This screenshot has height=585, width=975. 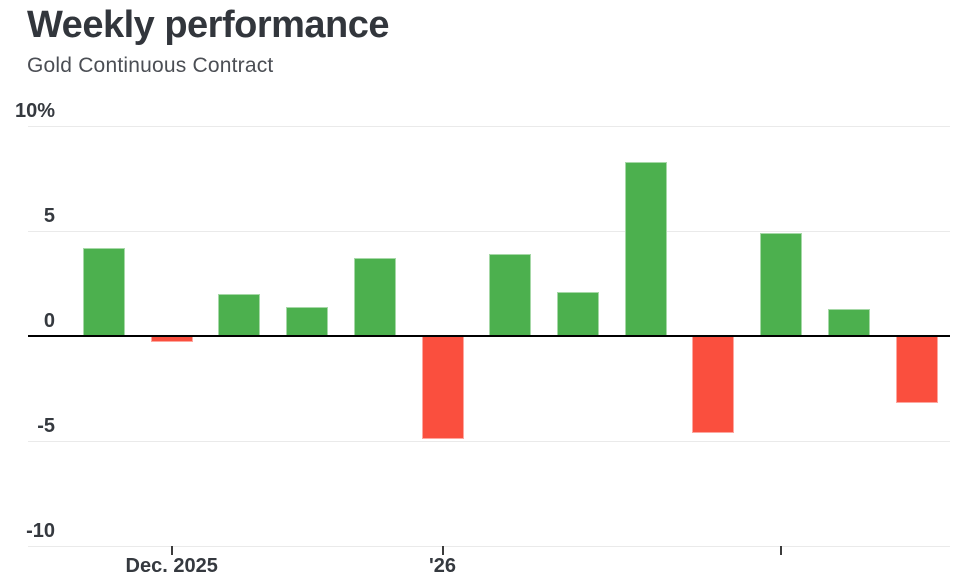 I want to click on y-axis-label--5: -5, so click(x=46, y=426).